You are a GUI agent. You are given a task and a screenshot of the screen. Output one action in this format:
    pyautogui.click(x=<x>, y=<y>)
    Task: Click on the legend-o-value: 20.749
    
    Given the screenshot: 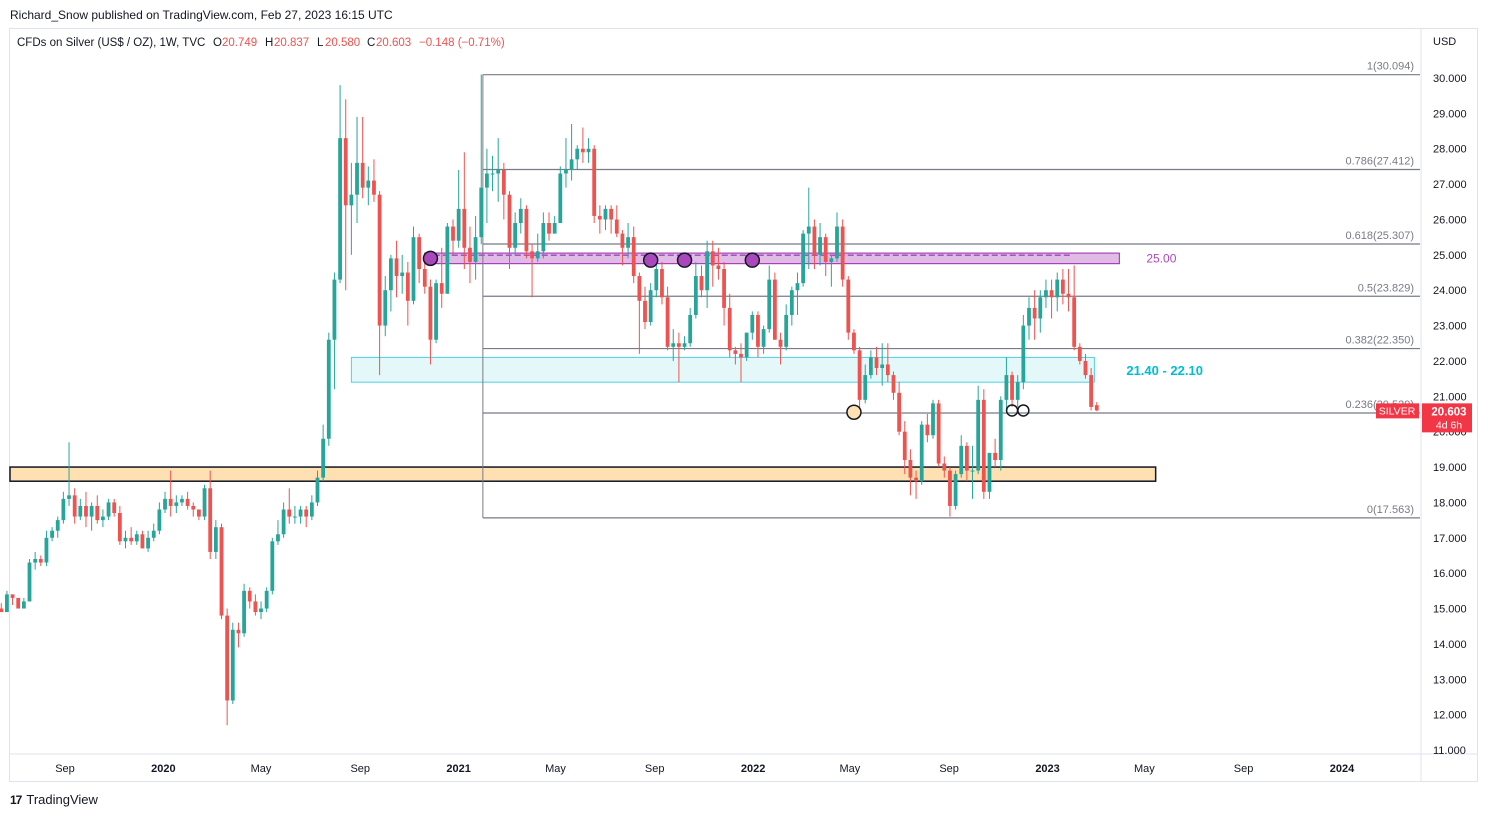 What is the action you would take?
    pyautogui.click(x=239, y=43)
    